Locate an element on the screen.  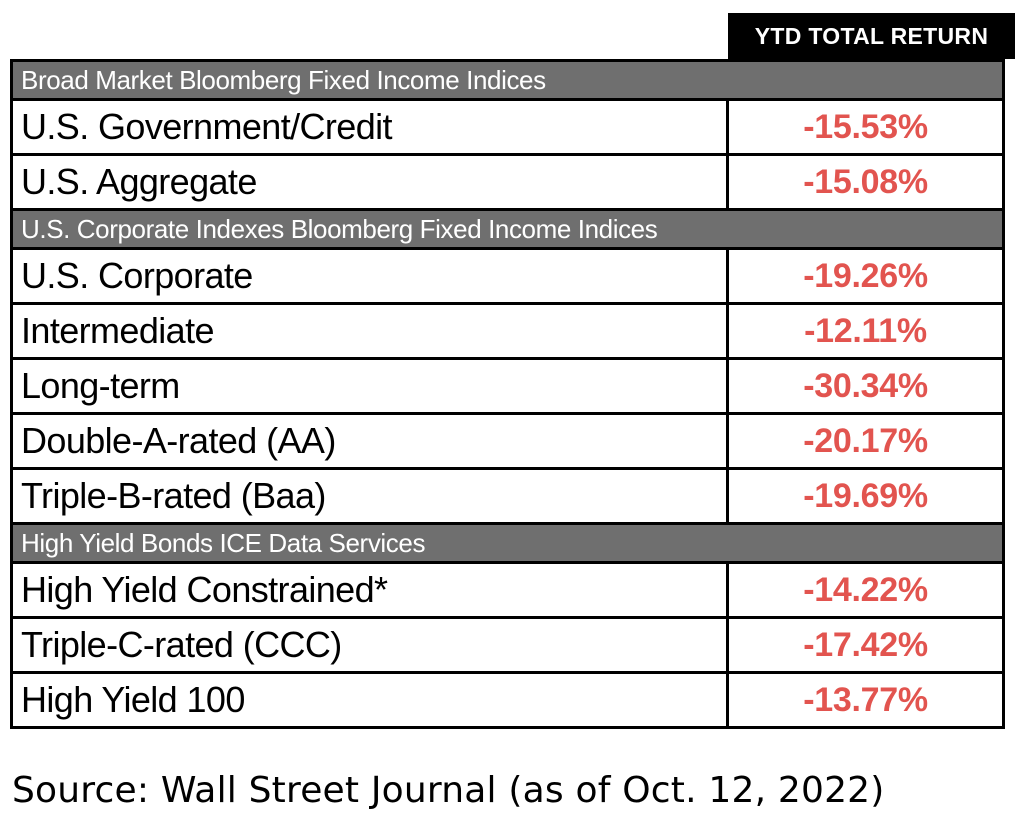
row-value: -17.42% is located at coordinates (865, 645).